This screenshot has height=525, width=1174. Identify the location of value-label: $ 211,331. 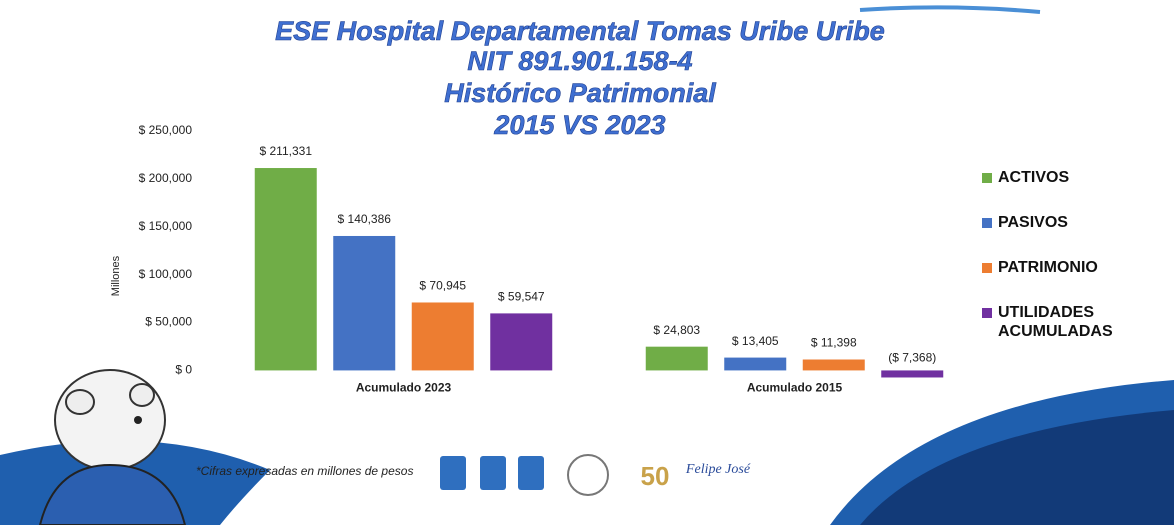
(286, 151).